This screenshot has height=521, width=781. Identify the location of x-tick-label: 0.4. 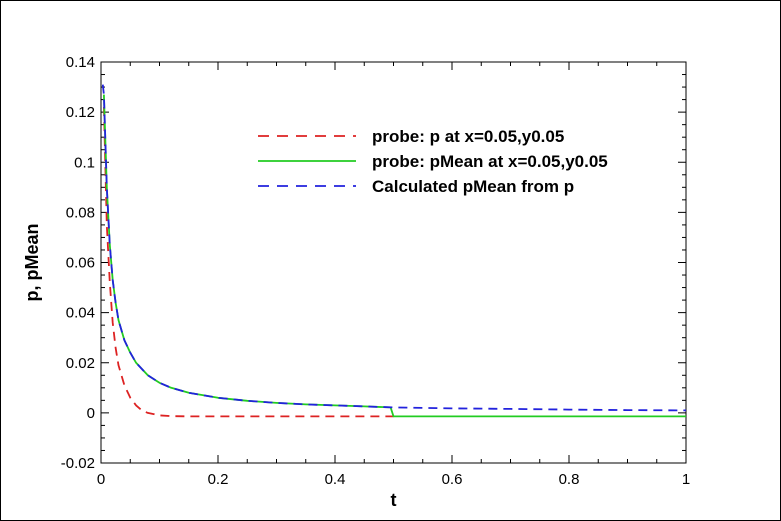
(335, 479).